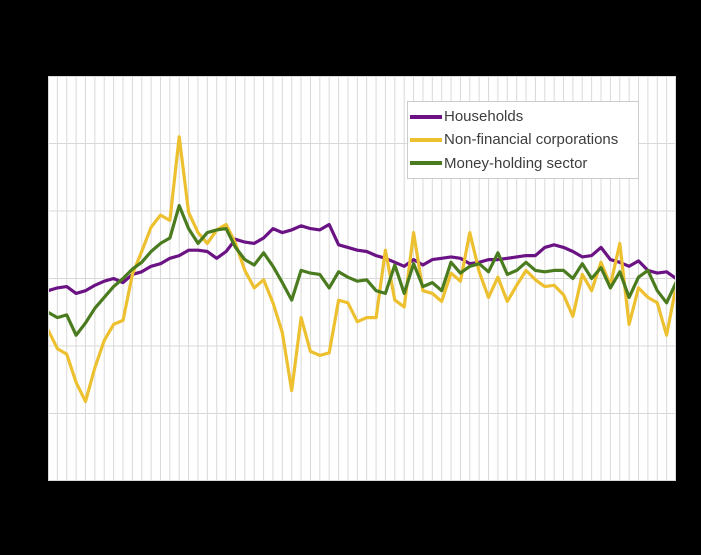  Describe the element at coordinates (426, 139) in the screenshot. I see `non-financial-corporations-line-swatch` at that location.